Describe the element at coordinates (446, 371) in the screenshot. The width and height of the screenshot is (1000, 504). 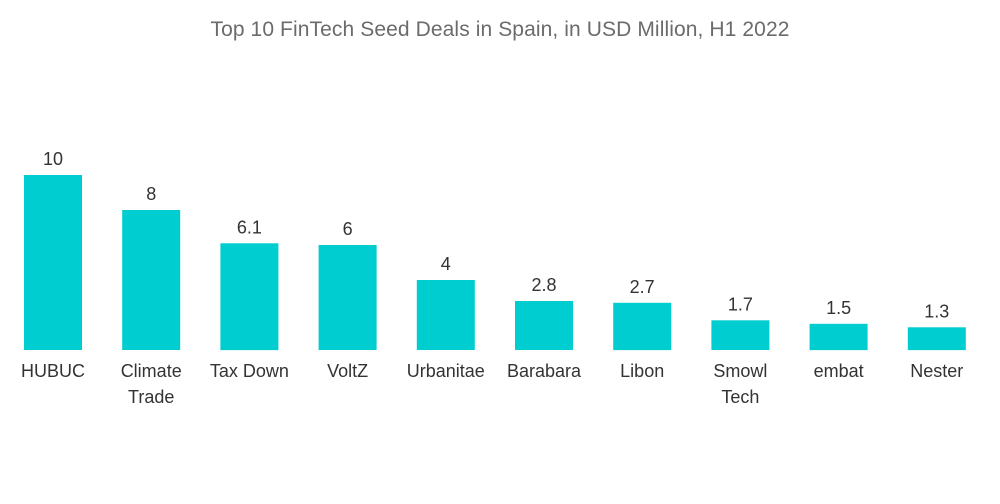
I see `category-label-4: Urbanitae` at that location.